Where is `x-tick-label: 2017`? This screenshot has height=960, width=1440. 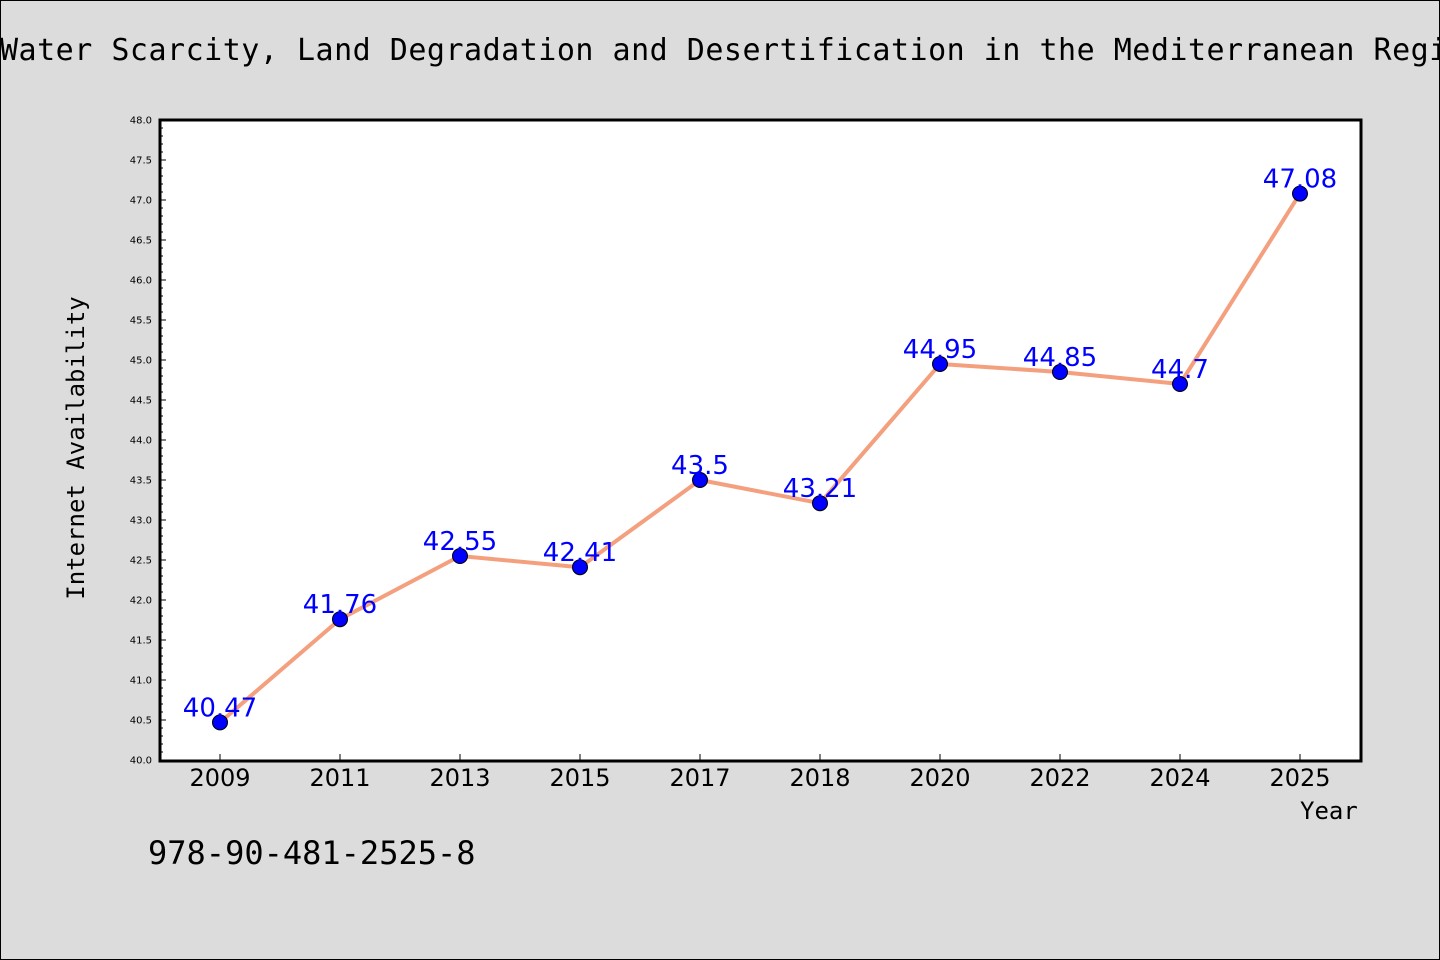 x-tick-label: 2017 is located at coordinates (699, 778).